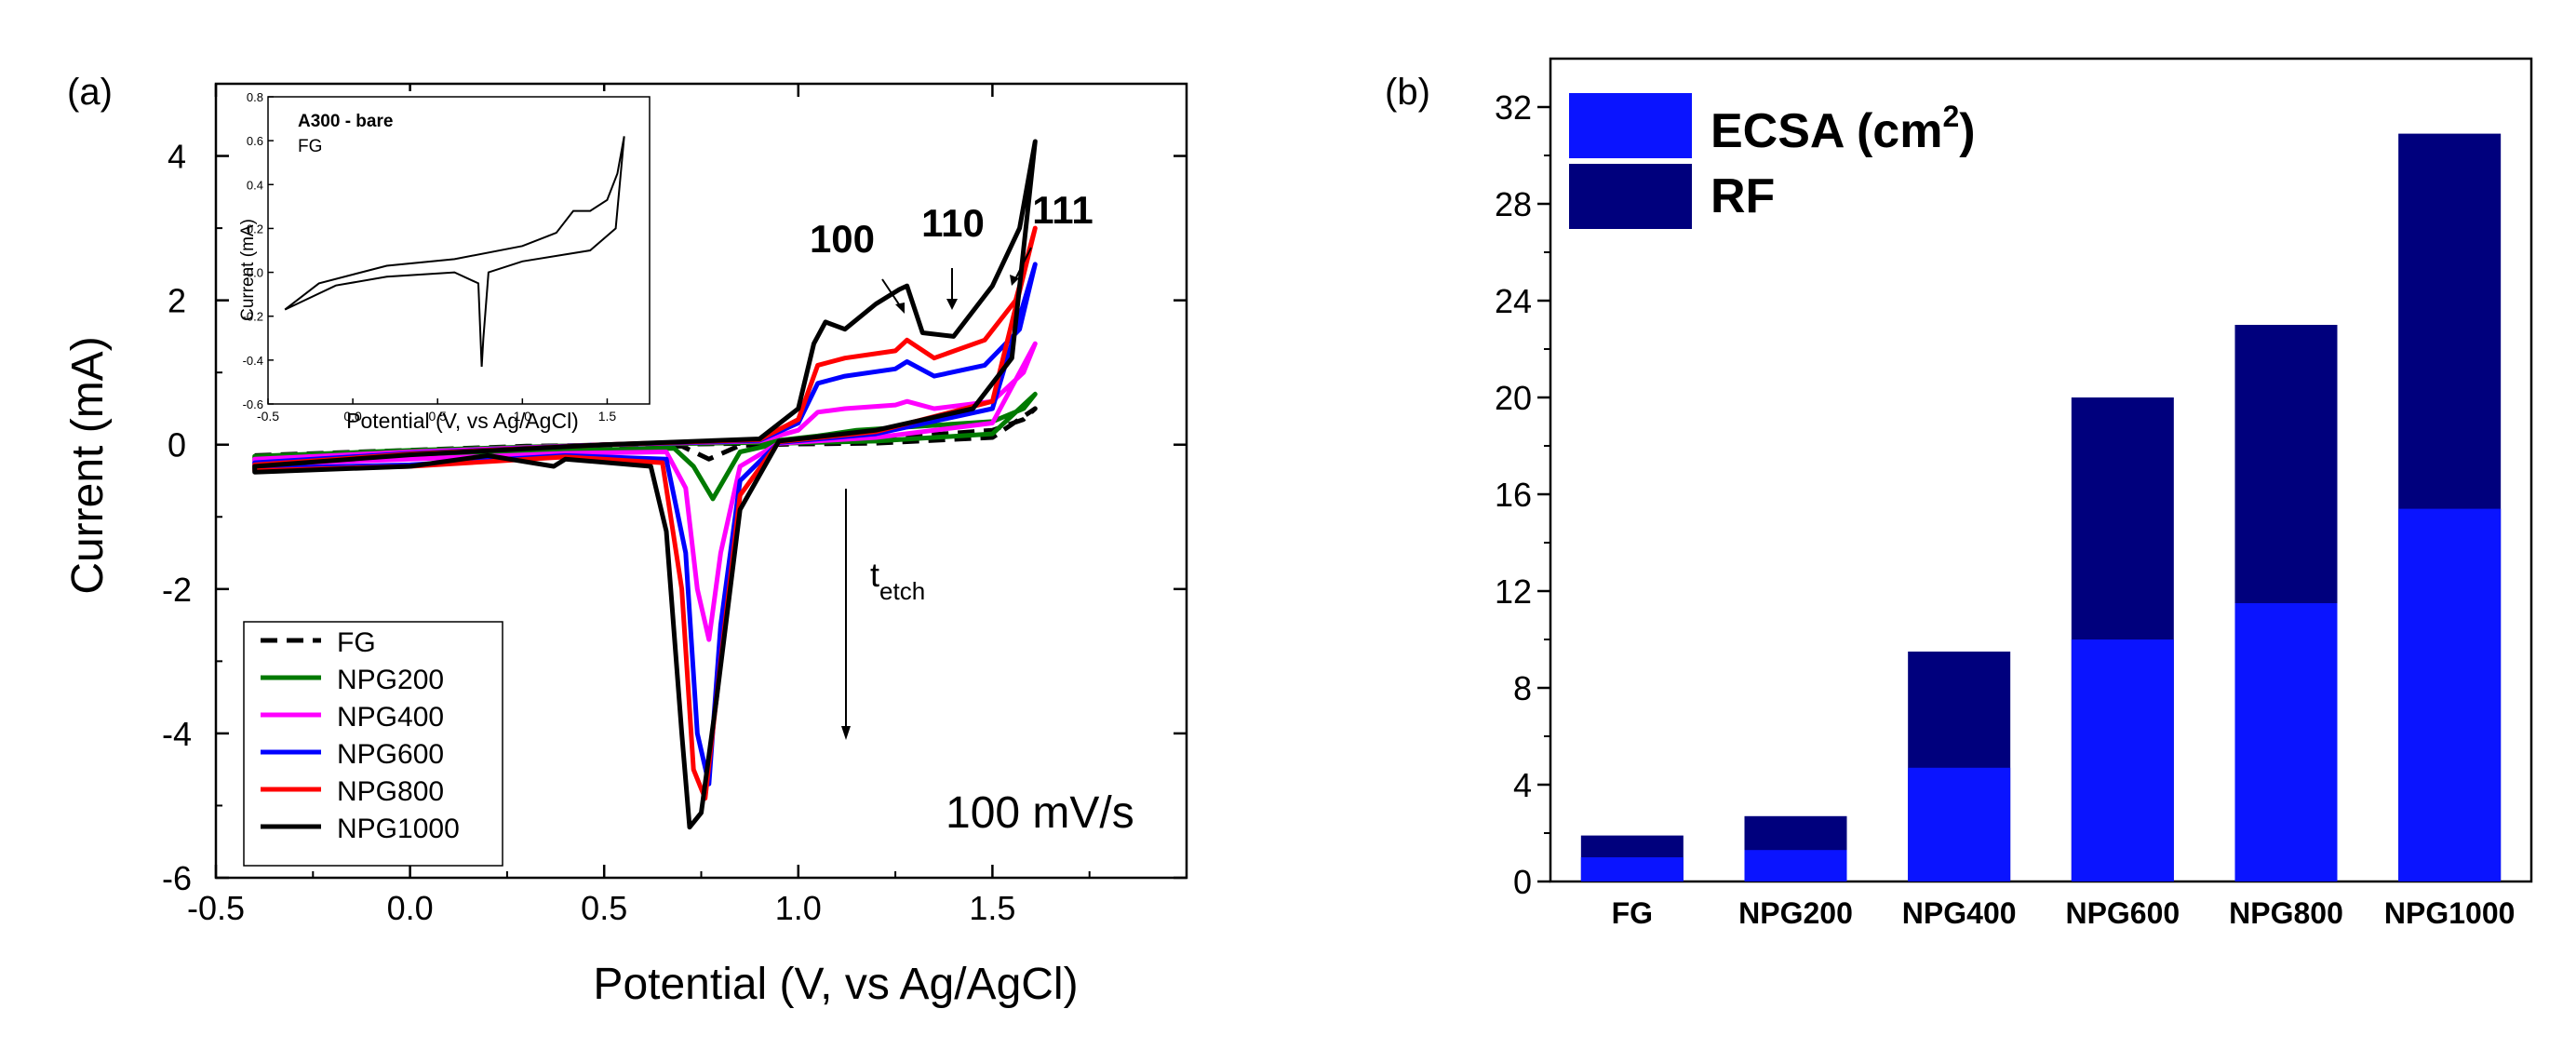 This screenshot has width=2576, height=1063. I want to click on inset-series-lines, so click(454, 251).